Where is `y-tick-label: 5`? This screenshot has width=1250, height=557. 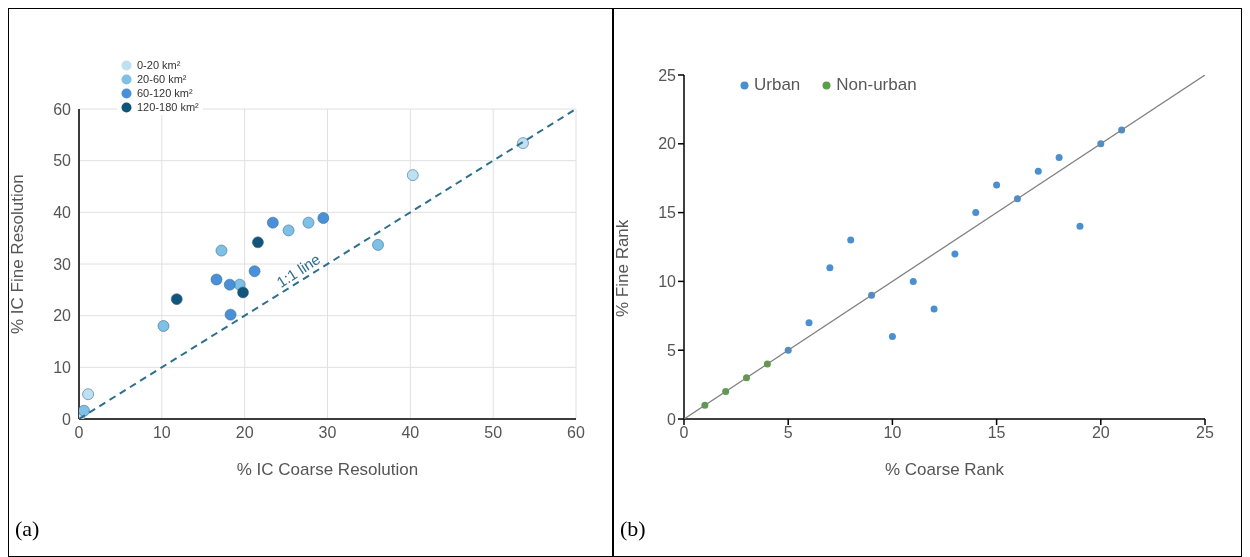
y-tick-label: 5 is located at coordinates (672, 350).